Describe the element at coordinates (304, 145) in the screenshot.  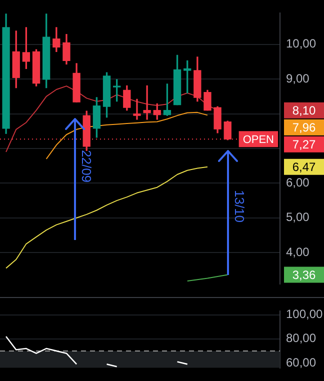
I see `text: 7,27` at that location.